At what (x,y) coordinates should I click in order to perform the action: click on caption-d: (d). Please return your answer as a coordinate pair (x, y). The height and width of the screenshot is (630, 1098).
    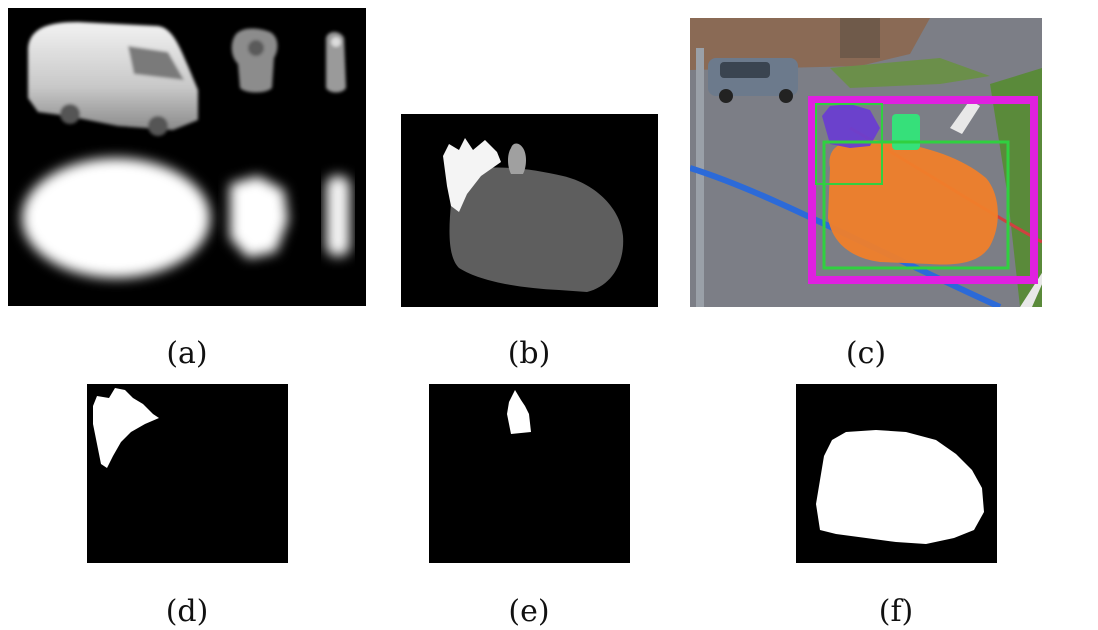
    Looking at the image, I should click on (187, 611).